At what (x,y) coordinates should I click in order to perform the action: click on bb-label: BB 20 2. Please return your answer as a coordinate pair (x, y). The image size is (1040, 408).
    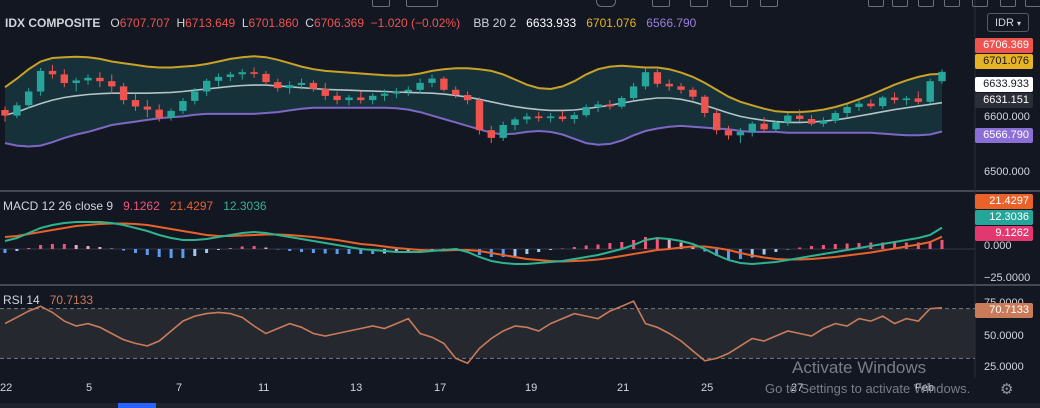
    Looking at the image, I should click on (495, 23).